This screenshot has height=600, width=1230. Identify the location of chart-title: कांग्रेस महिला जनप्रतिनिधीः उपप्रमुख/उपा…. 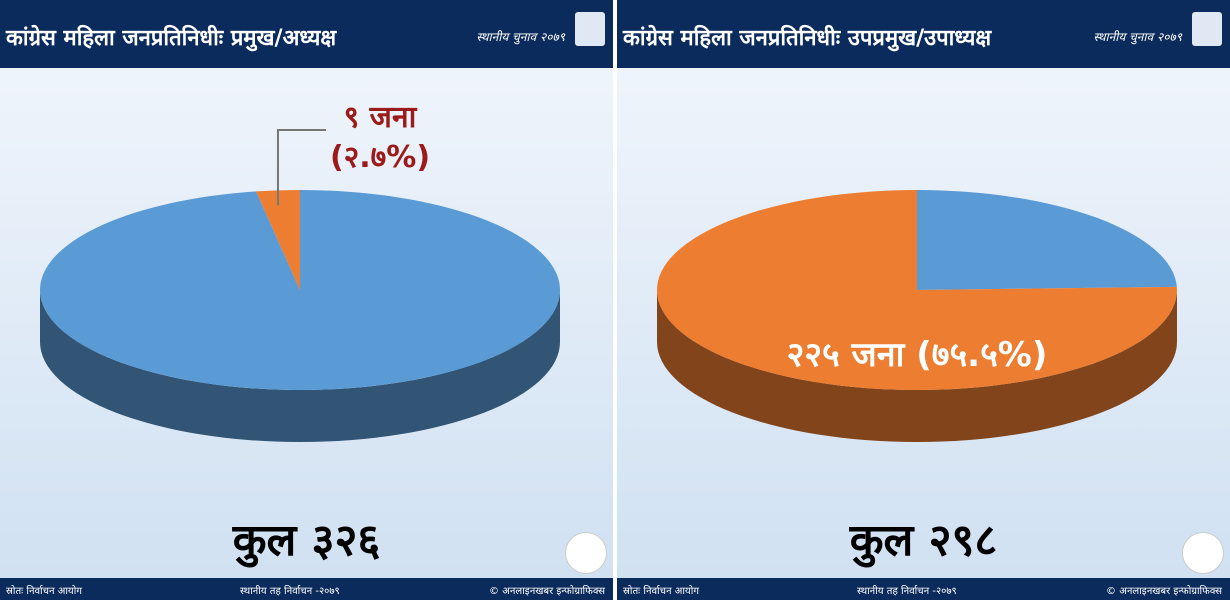
(807, 38).